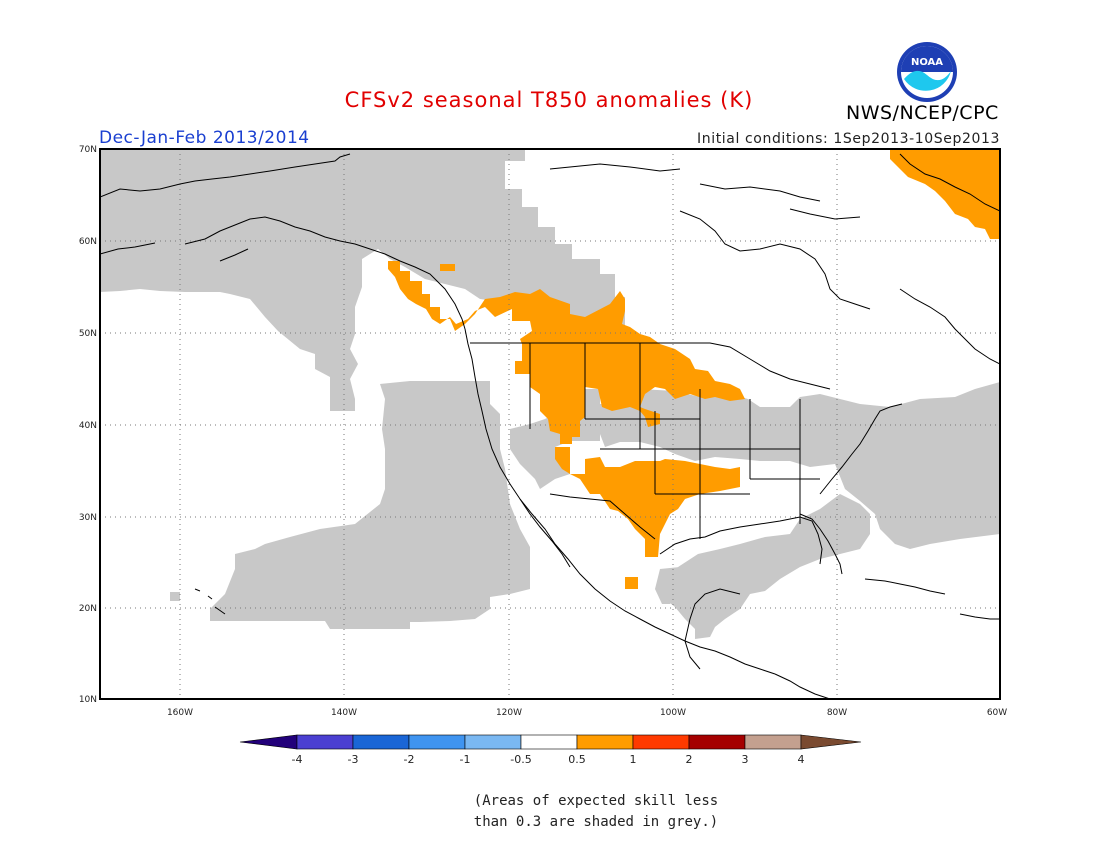 Image resolution: width=1100 pixels, height=850 pixels. I want to click on color-scale-boxes, so click(550, 742).